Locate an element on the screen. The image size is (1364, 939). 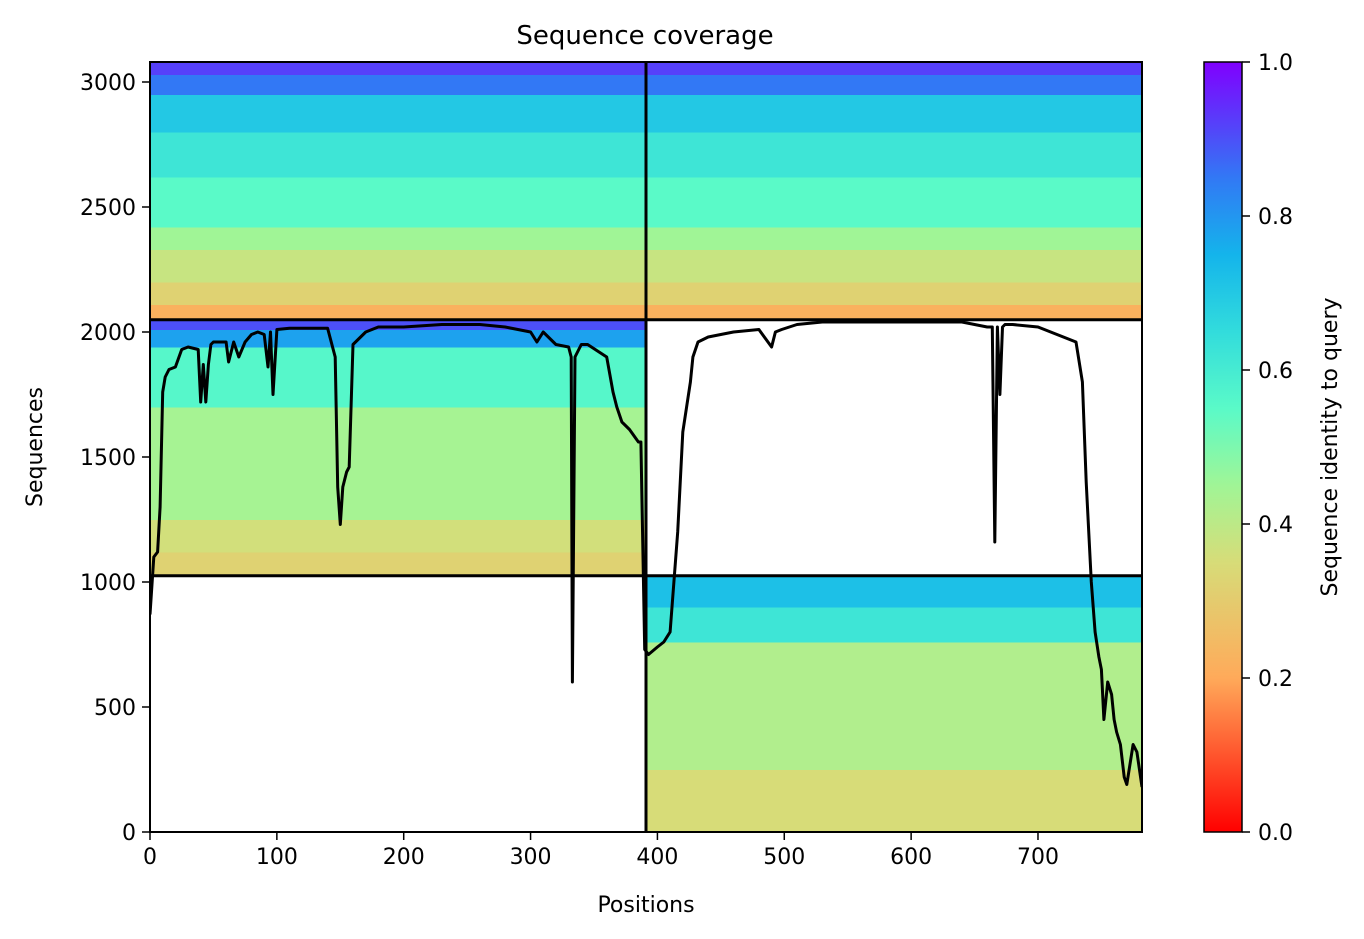
x-axis-ticks: 0 100 200 300 400 500 600 700 is located at coordinates (601, 851).